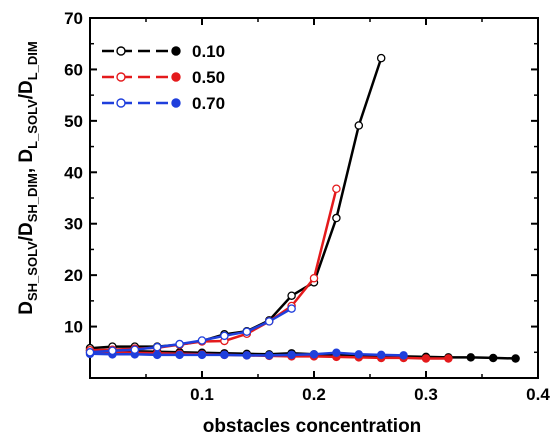  I want to click on x-tick-label: 0.2, so click(314, 394).